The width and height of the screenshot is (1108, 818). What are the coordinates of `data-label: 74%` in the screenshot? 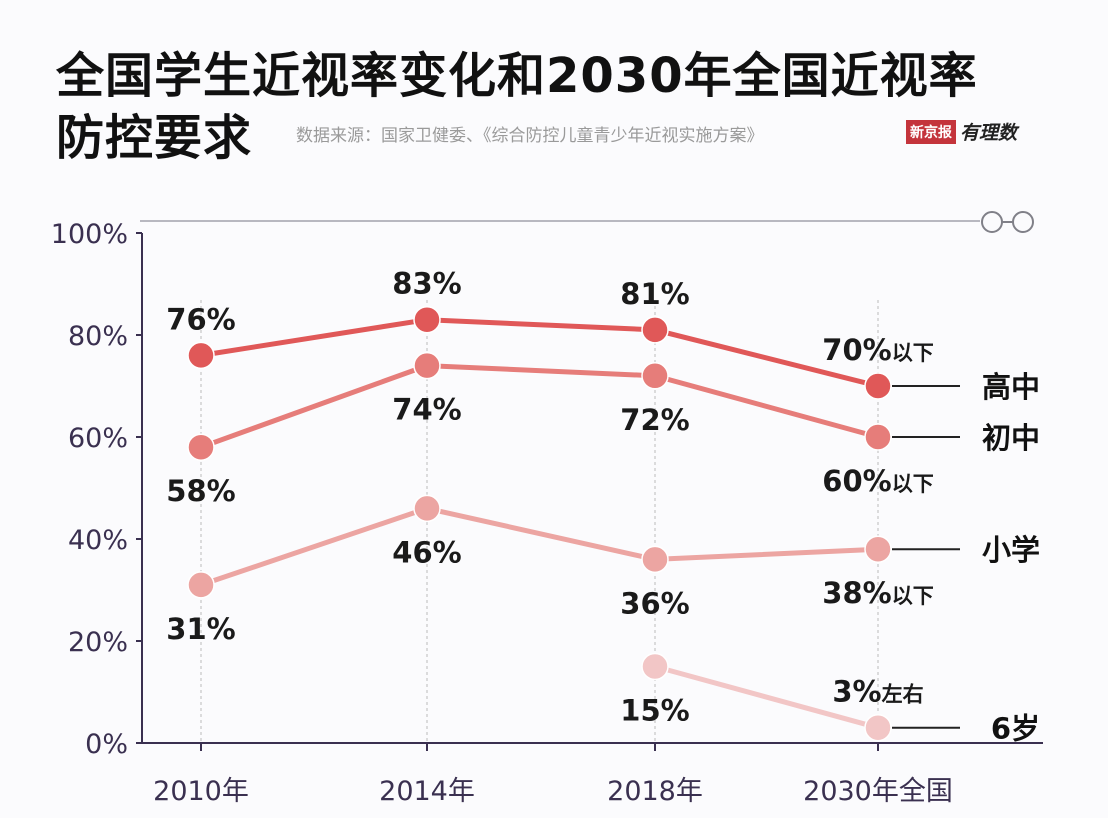 It's located at (426, 410).